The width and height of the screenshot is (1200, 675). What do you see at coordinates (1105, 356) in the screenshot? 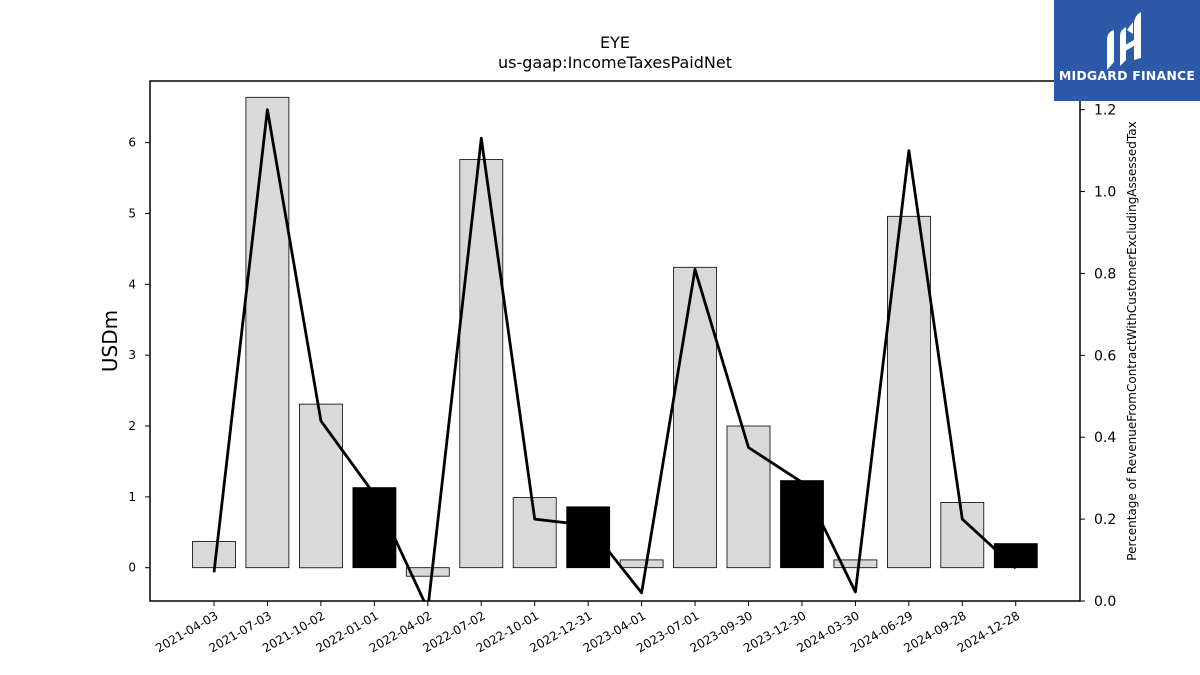
I see `y2-tick-label: 0.6` at bounding box center [1105, 356].